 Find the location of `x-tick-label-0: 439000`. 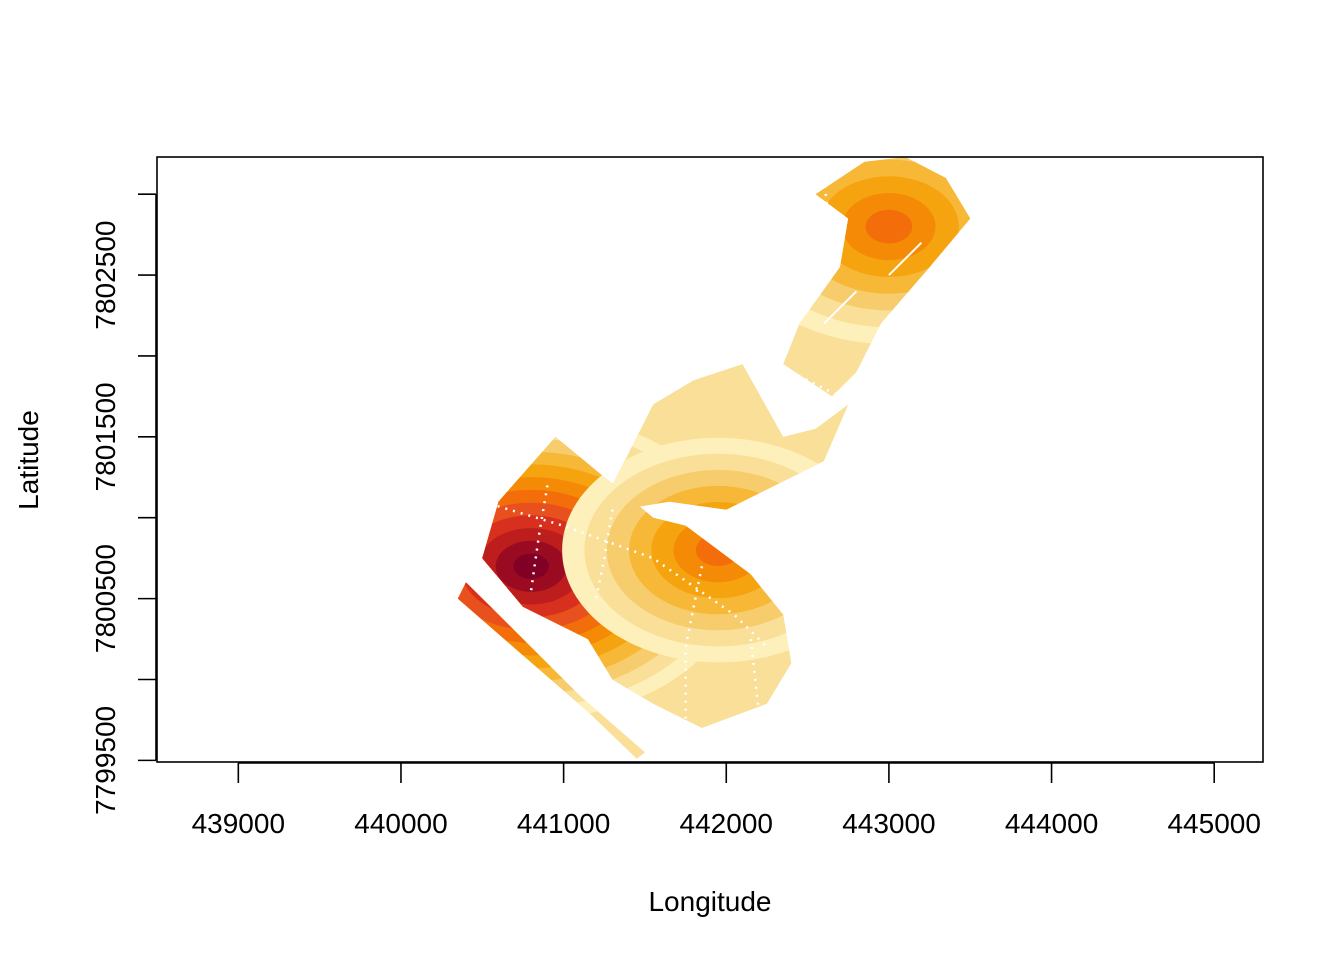

x-tick-label-0: 439000 is located at coordinates (238, 823).